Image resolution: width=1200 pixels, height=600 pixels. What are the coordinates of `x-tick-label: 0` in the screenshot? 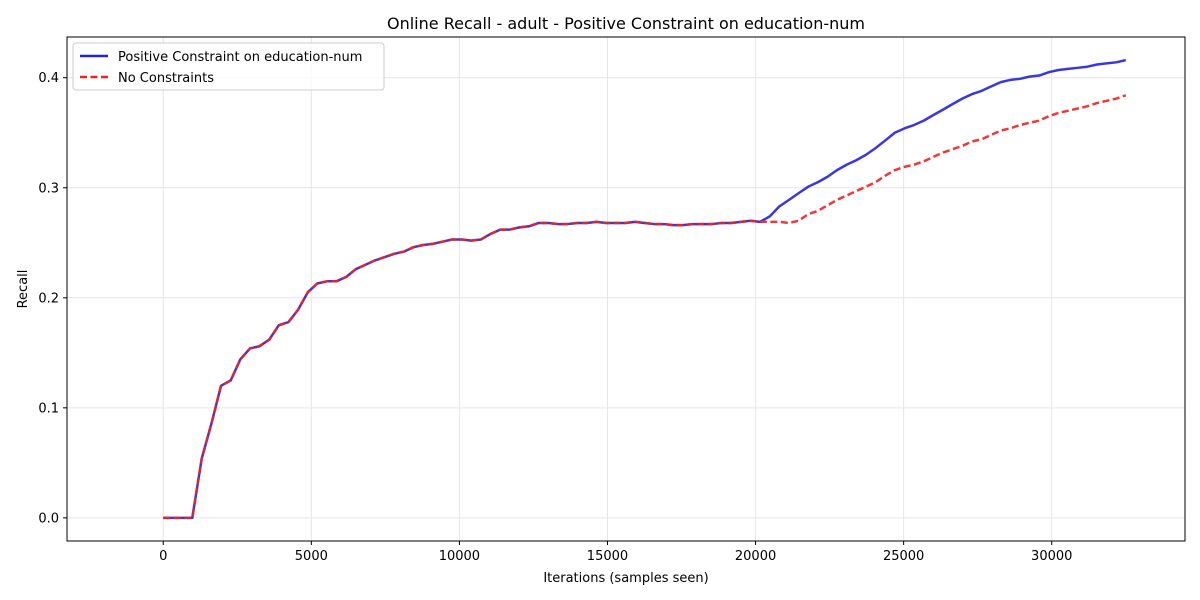 It's located at (163, 556).